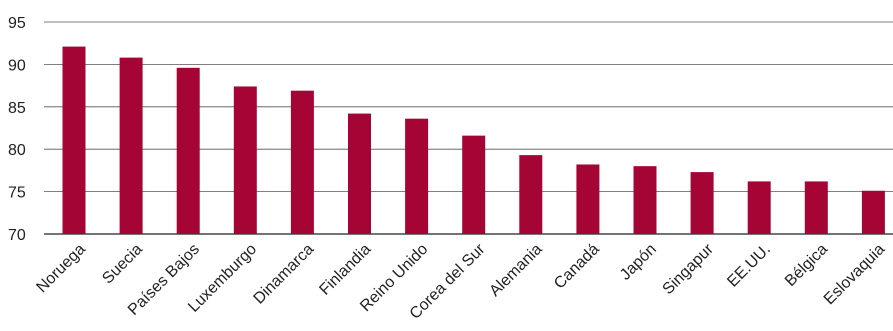 The width and height of the screenshot is (893, 331). I want to click on x-category-label: Singapur, so click(689, 269).